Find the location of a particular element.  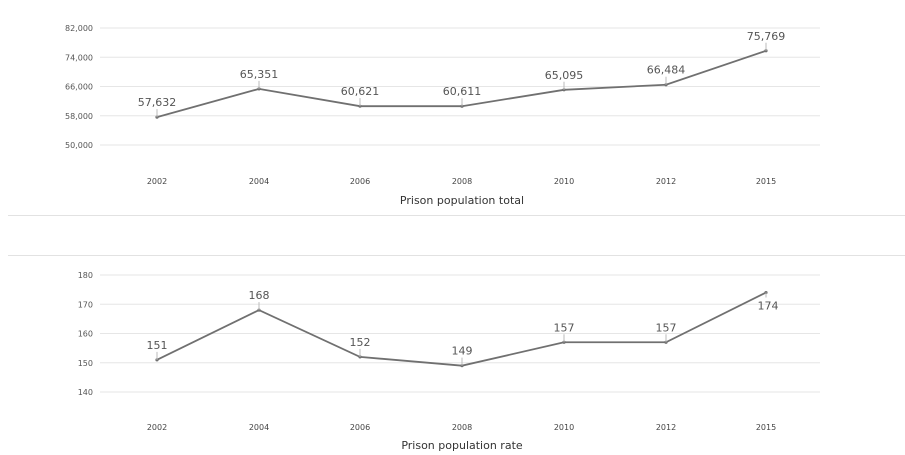

y-tick-label: 74,000 is located at coordinates (79, 57).